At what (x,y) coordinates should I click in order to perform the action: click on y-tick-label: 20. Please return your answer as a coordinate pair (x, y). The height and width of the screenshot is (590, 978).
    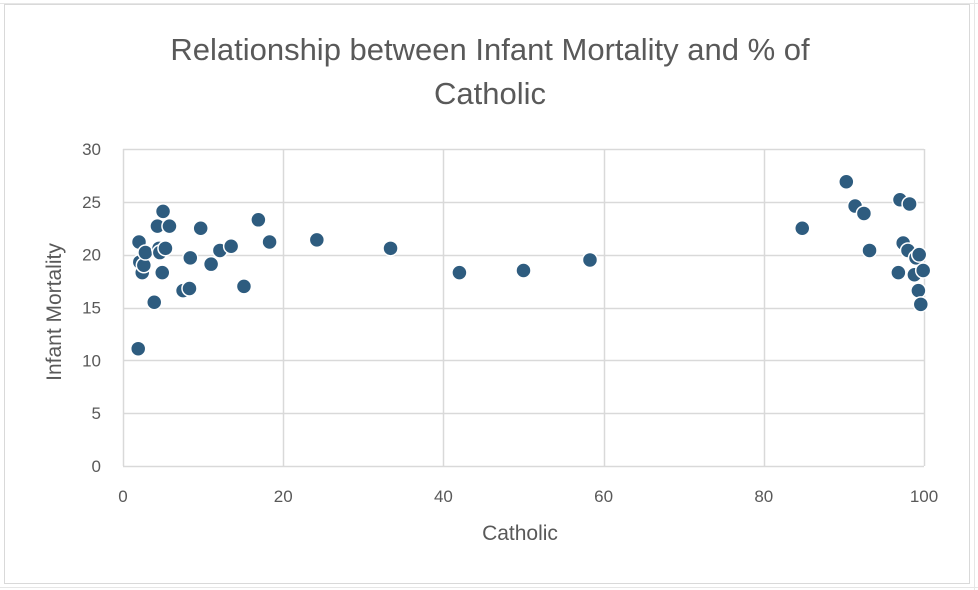
    Looking at the image, I should click on (91, 255).